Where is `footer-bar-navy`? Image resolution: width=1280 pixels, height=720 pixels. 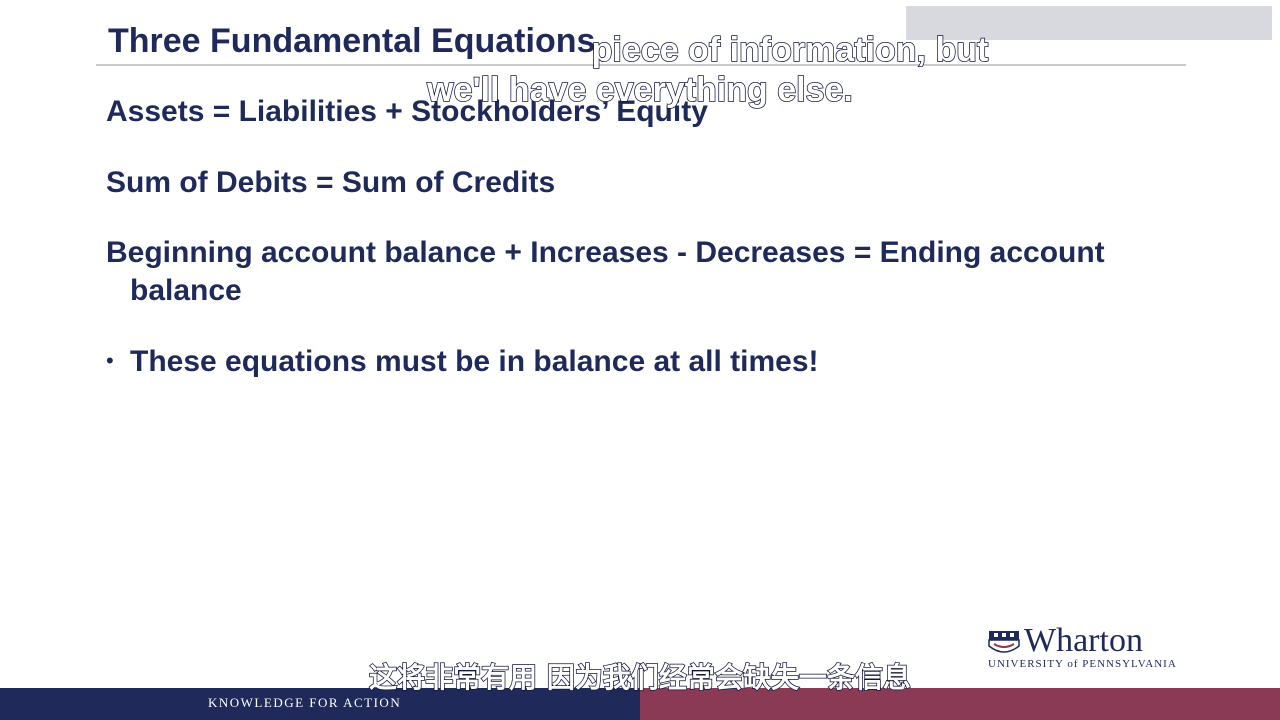
footer-bar-navy is located at coordinates (320, 704).